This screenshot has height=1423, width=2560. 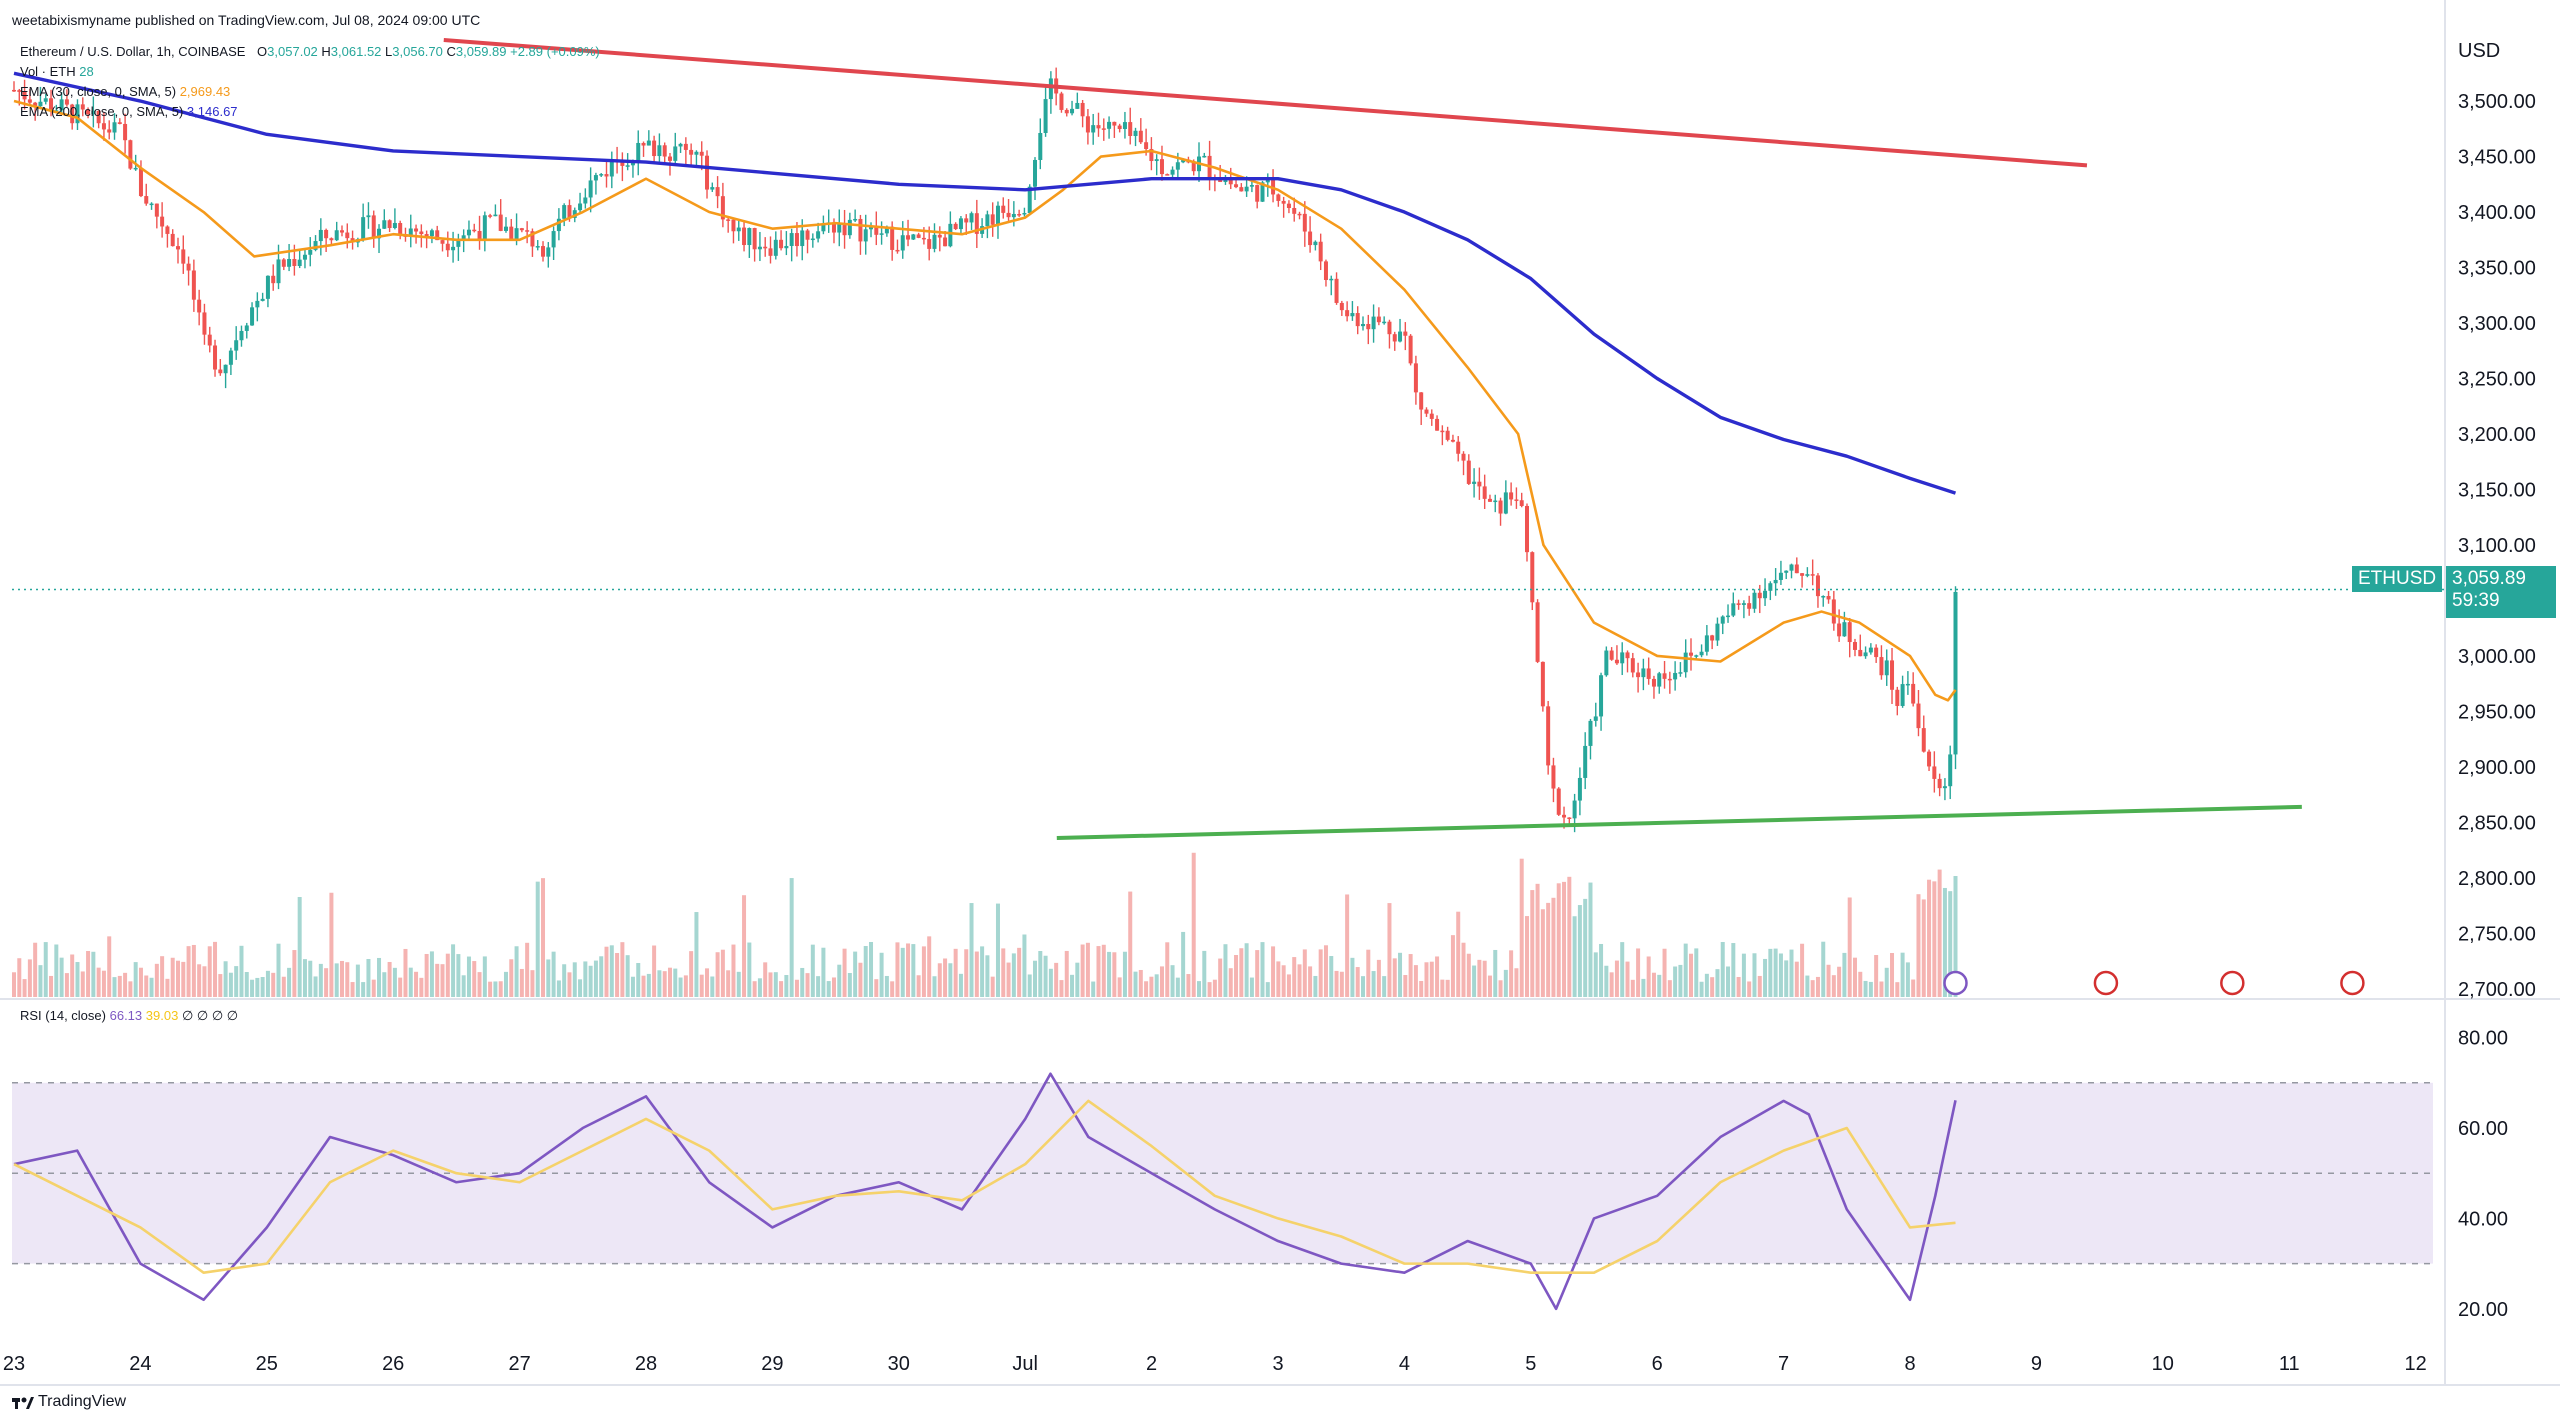 What do you see at coordinates (69, 1402) in the screenshot?
I see `tradingview-brand: TradingView` at bounding box center [69, 1402].